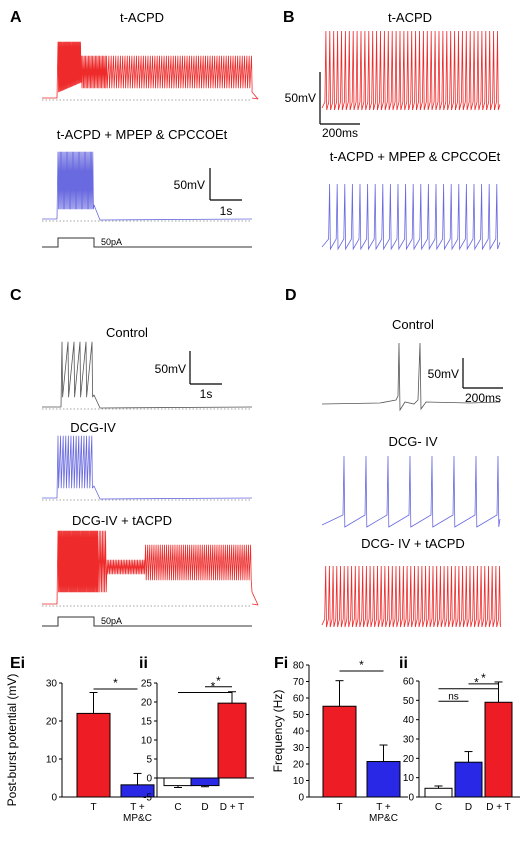  What do you see at coordinates (281, 663) in the screenshot?
I see `chart-panel-label: Fi` at bounding box center [281, 663].